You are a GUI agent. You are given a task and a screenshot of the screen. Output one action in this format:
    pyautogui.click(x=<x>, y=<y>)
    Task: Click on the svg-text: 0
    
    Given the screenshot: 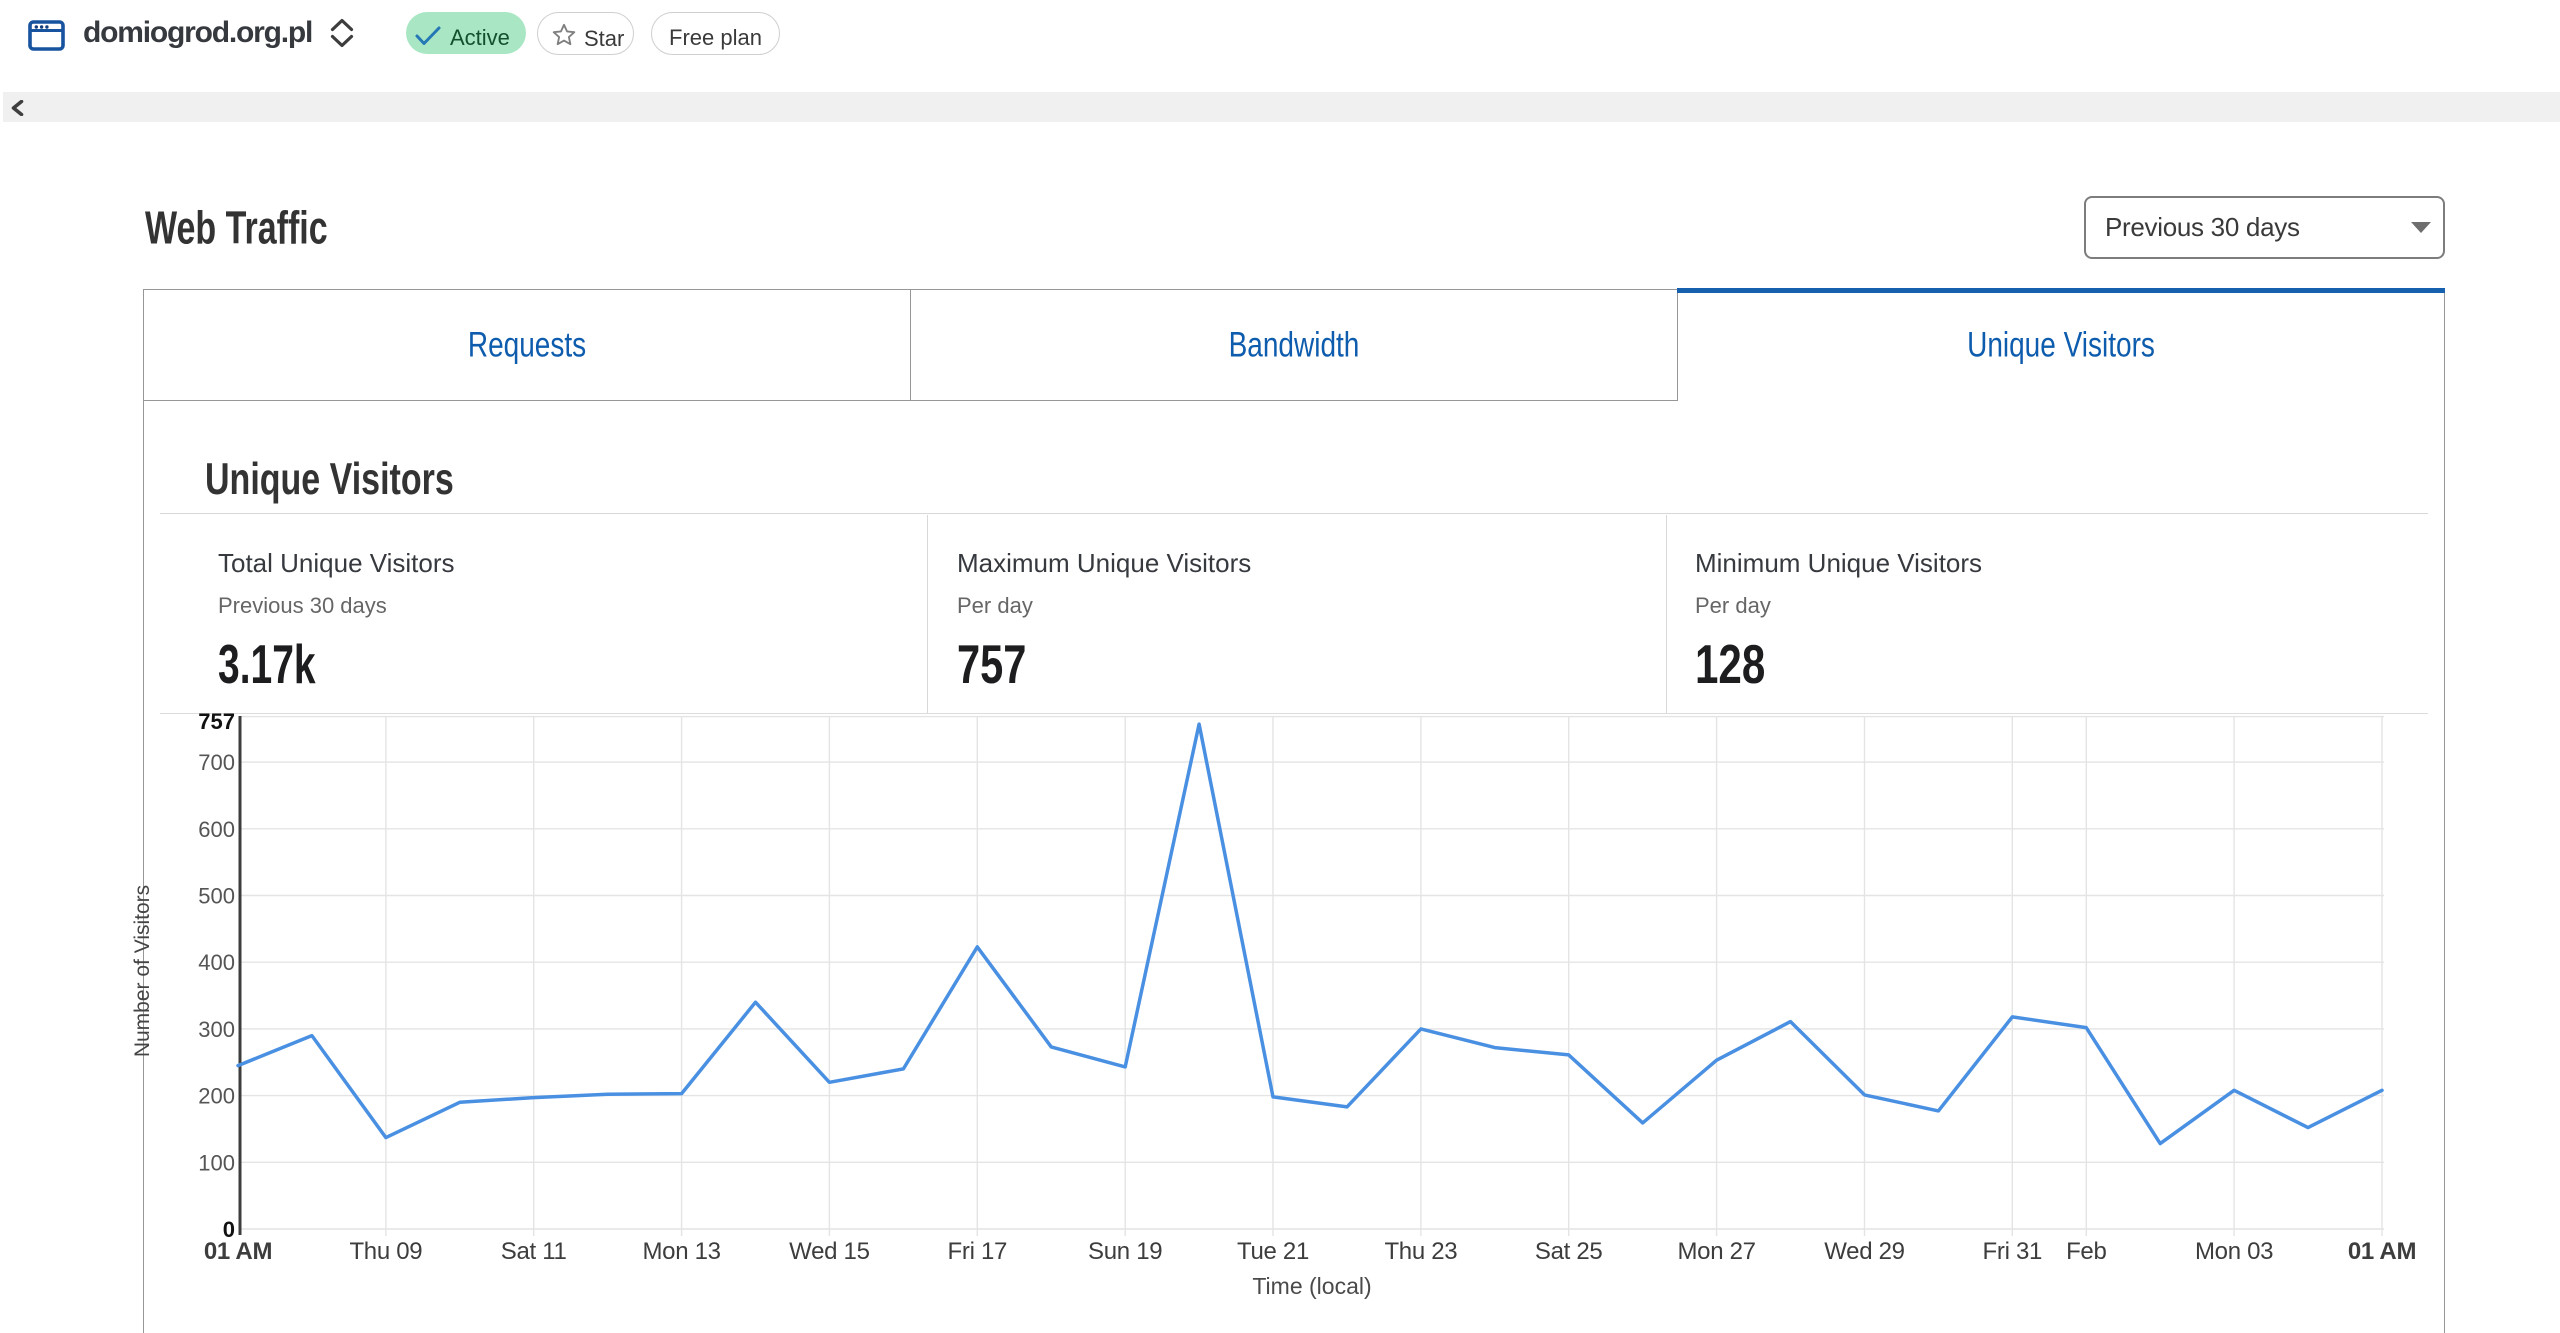 What is the action you would take?
    pyautogui.click(x=229, y=1229)
    